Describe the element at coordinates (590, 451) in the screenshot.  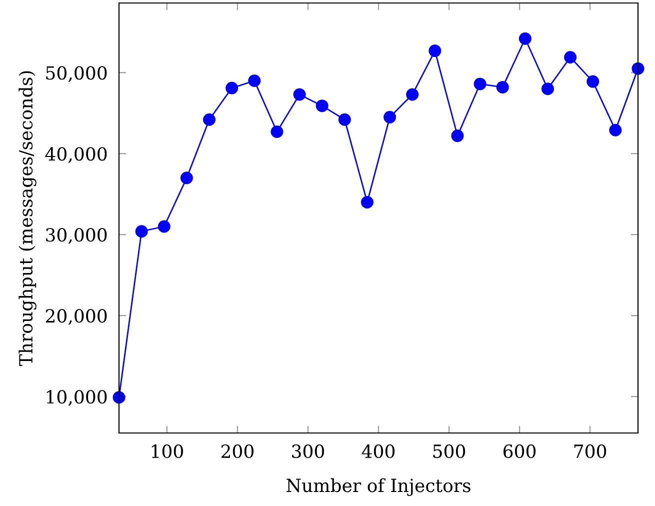
I see `x-tick-label: 700` at that location.